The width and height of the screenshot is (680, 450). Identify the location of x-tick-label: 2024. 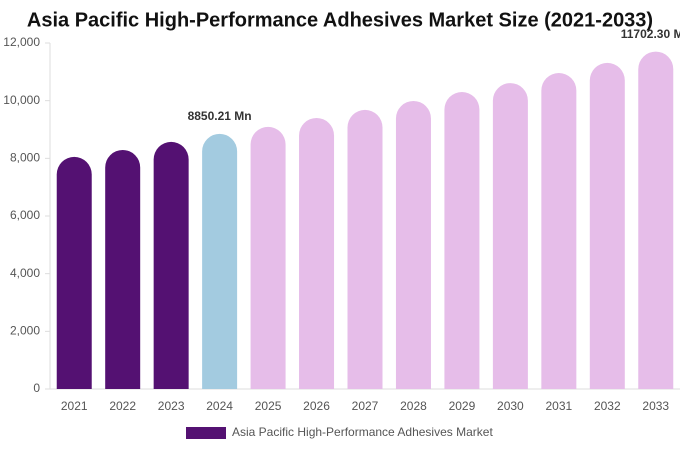
(219, 406).